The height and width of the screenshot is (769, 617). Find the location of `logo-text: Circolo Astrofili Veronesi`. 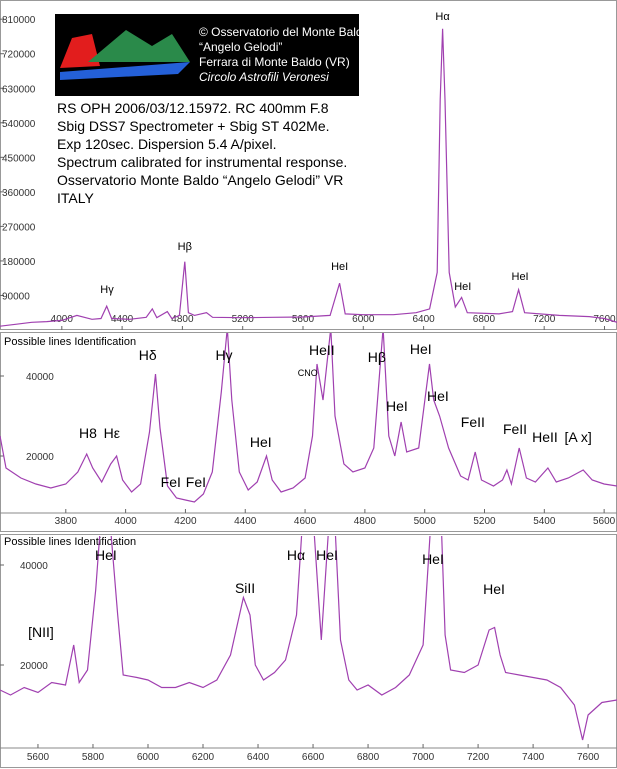

logo-text: Circolo Astrofili Veronesi is located at coordinates (264, 77).